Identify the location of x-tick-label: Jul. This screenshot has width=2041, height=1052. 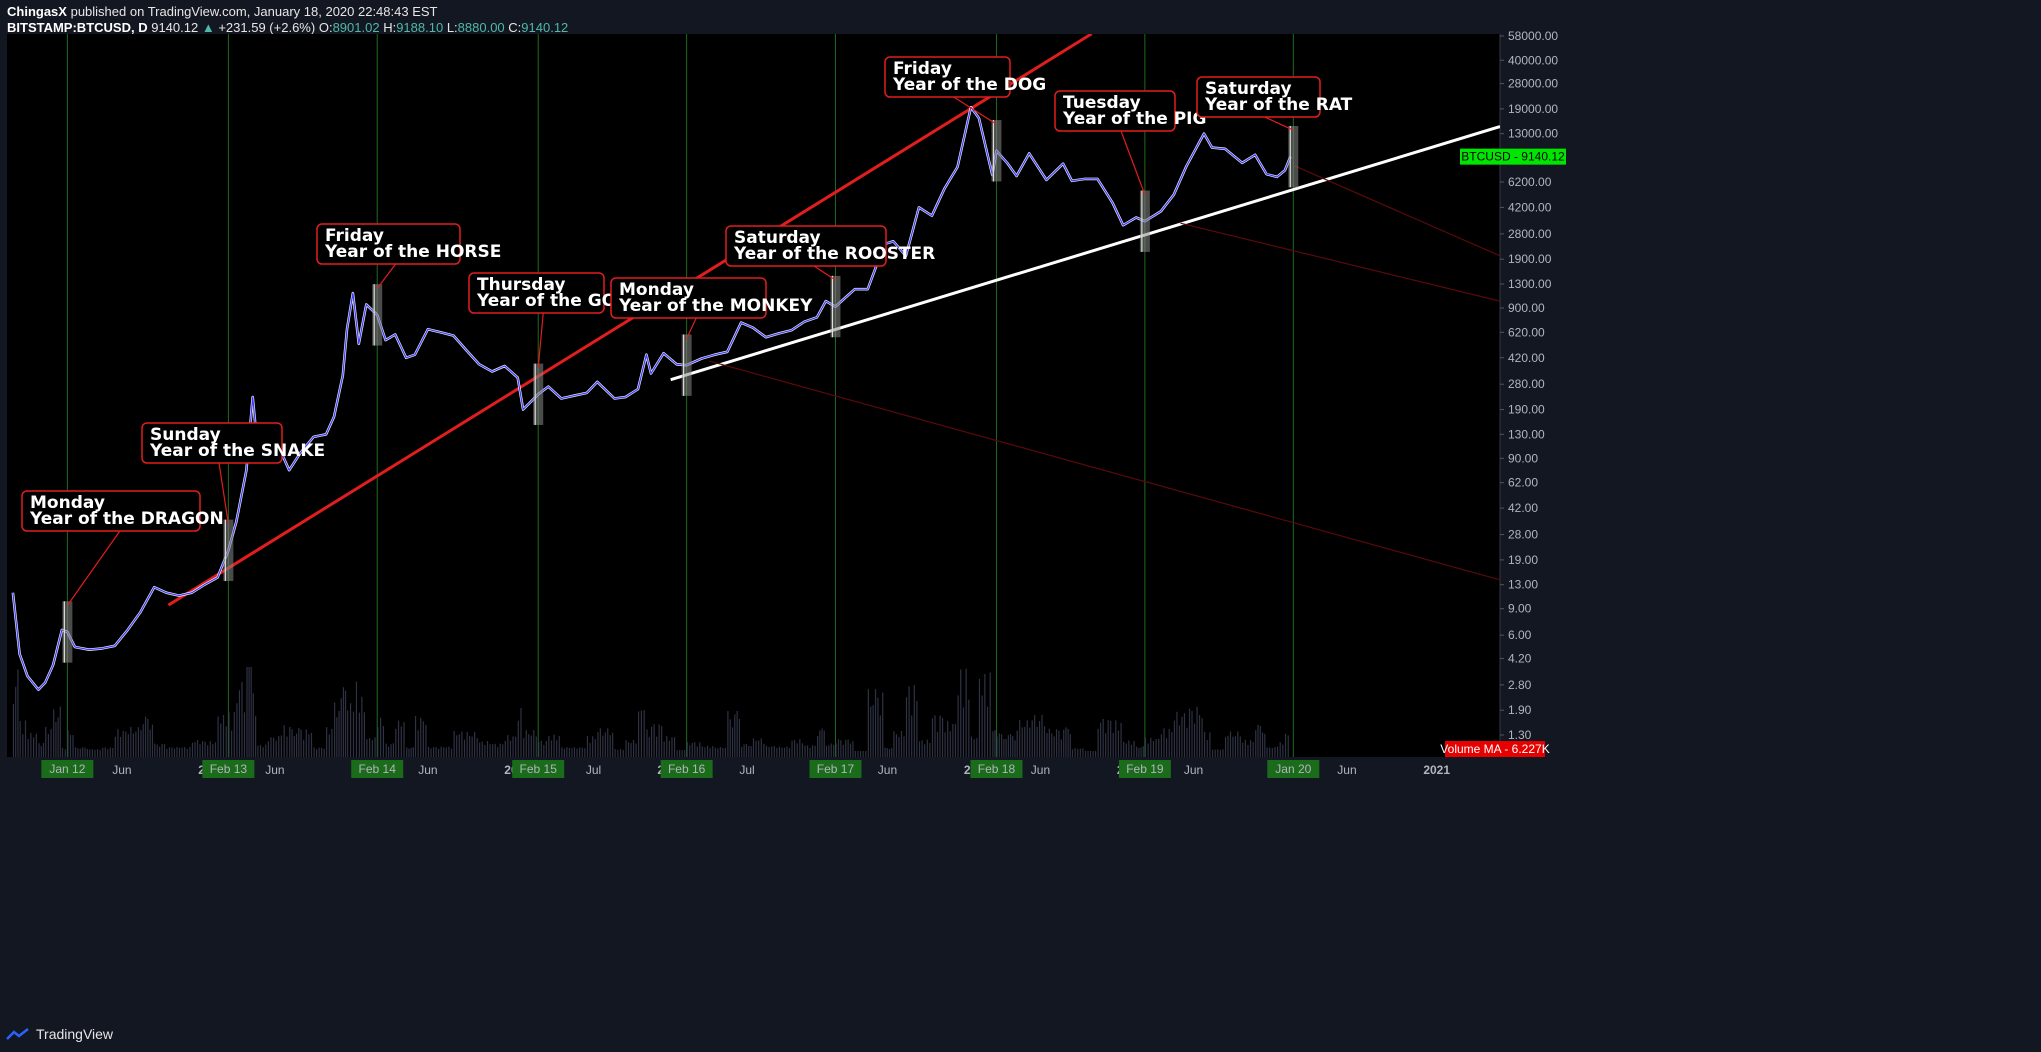
(593, 770).